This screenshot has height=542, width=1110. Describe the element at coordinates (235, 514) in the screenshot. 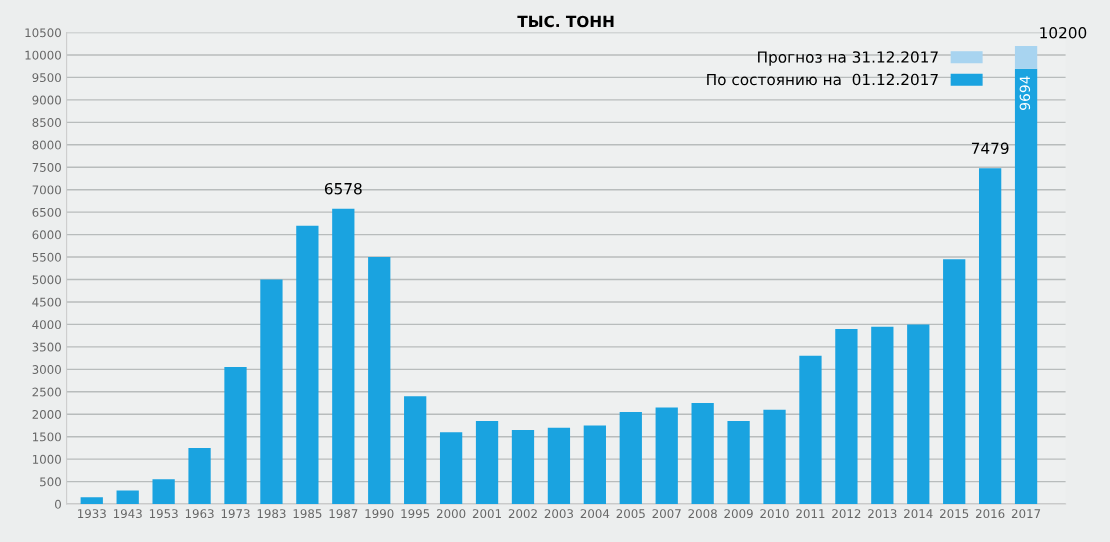

I see `x-tick-label: 1973` at that location.